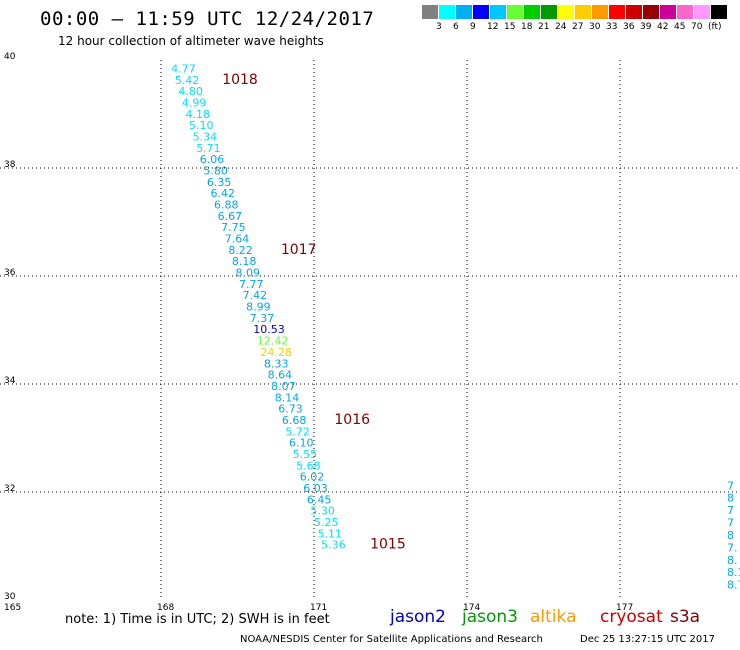 This screenshot has height=650, width=740. I want to click on swh-value-label-edge: 8., so click(732, 560).